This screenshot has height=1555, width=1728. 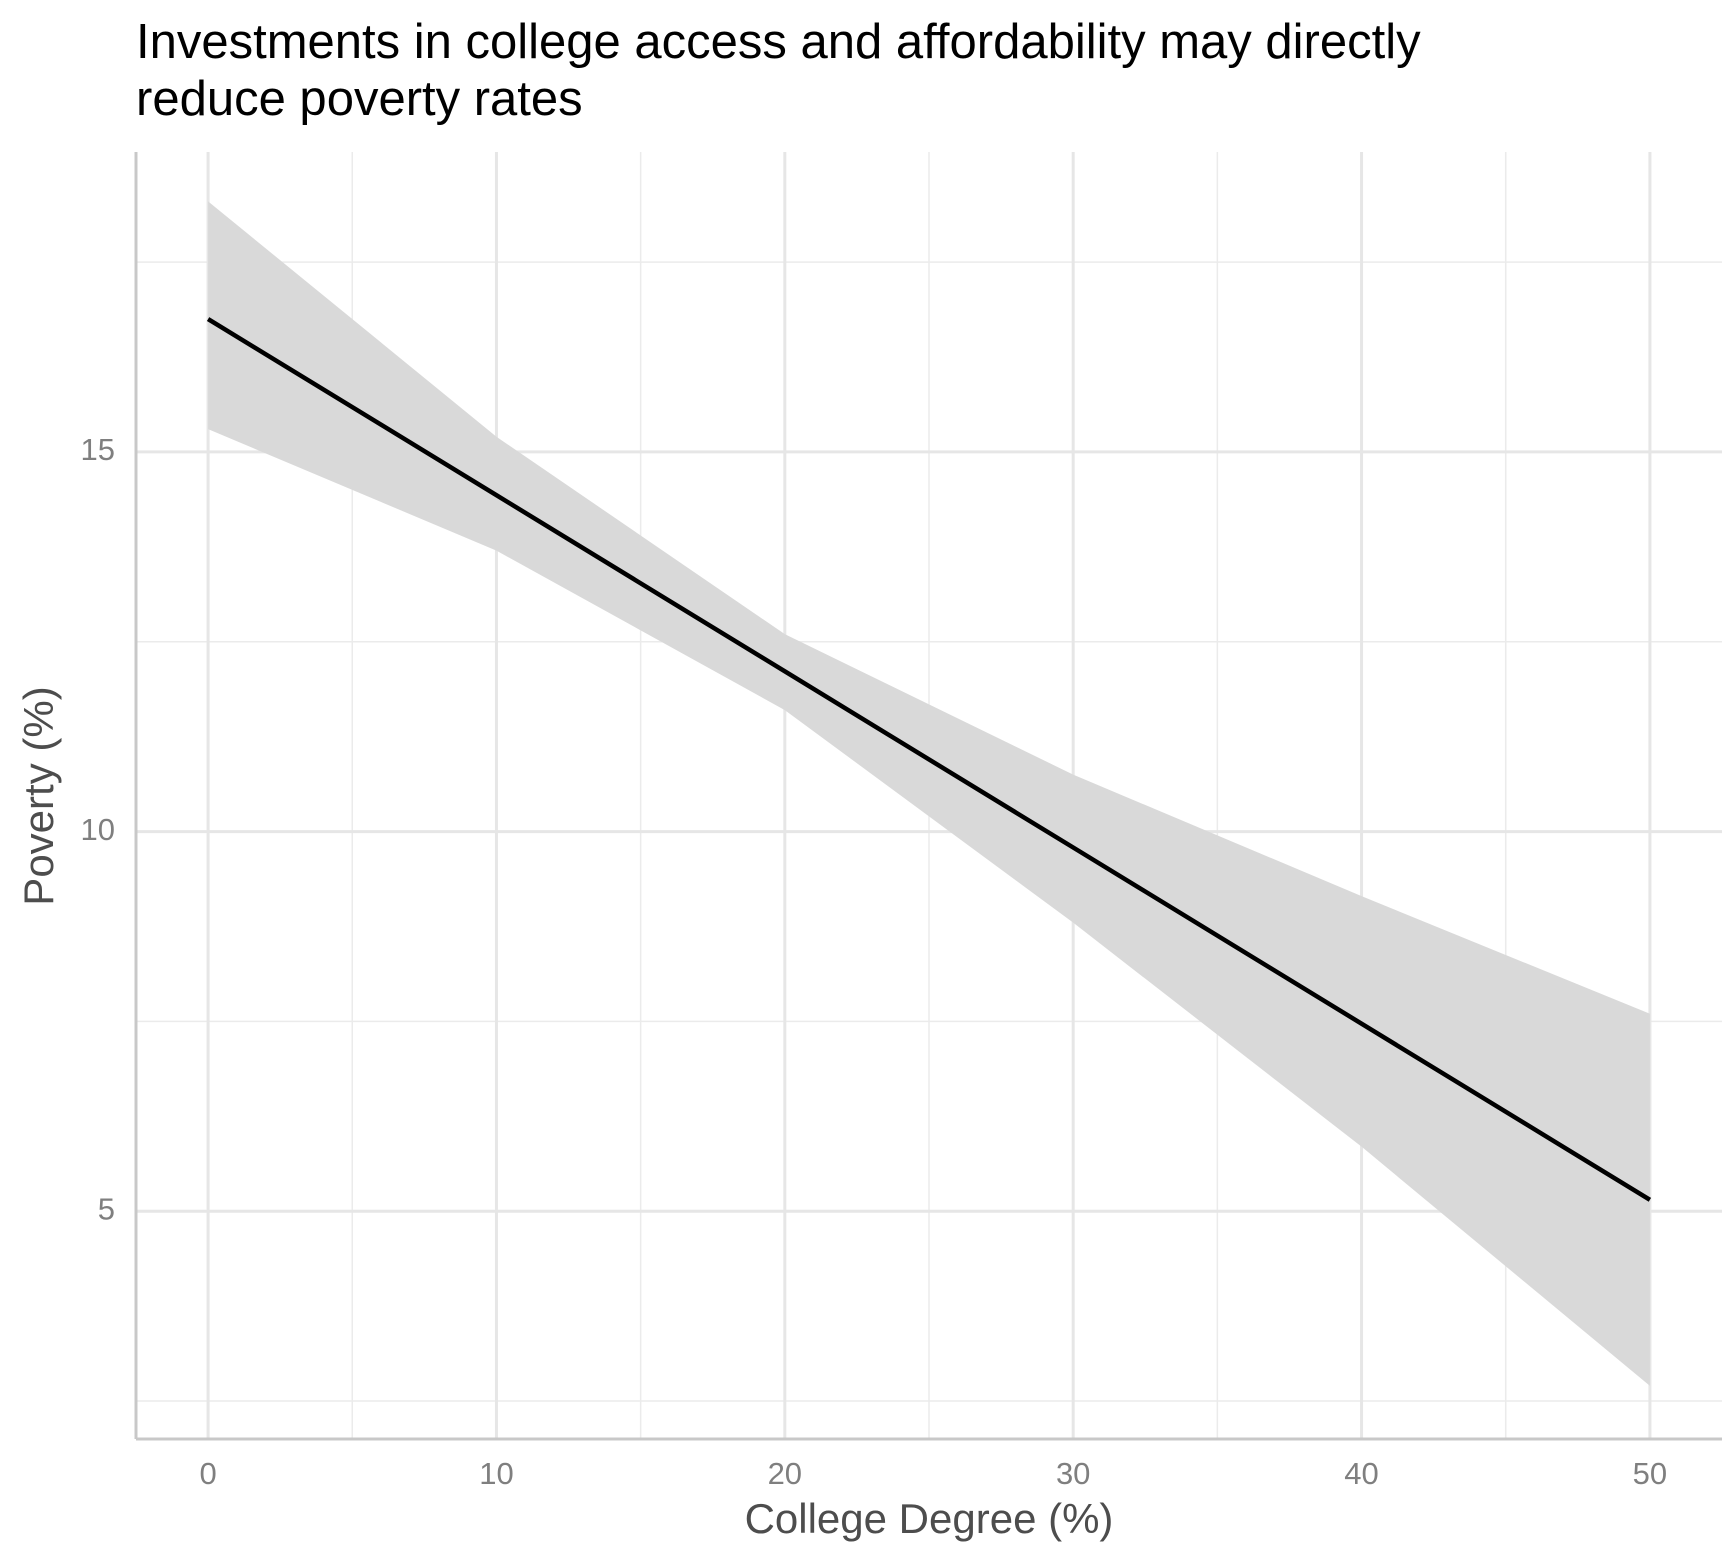 I want to click on y-axis-title: Poverty (%), so click(x=38, y=795).